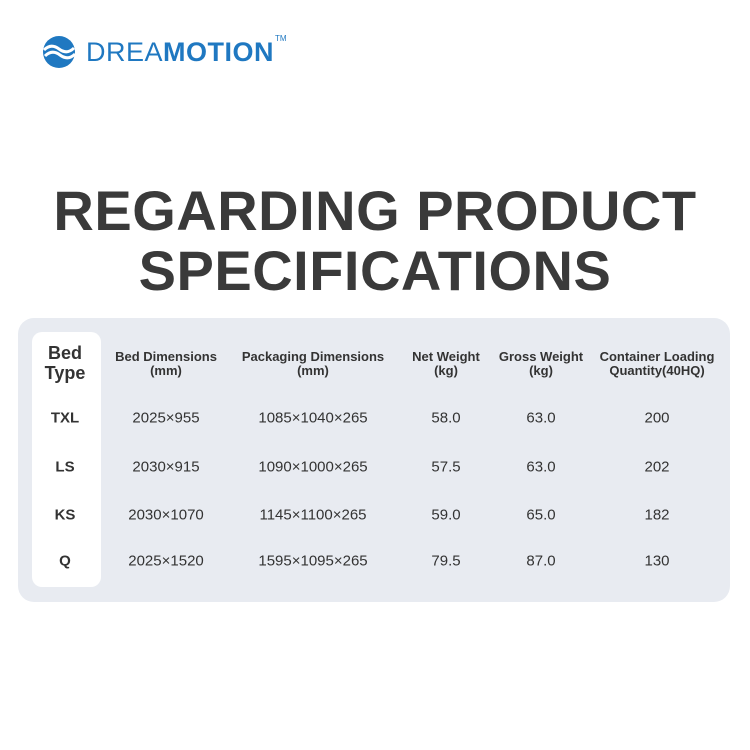 Image resolution: width=750 pixels, height=750 pixels. What do you see at coordinates (446, 356) in the screenshot?
I see `header-line: Net Weight` at bounding box center [446, 356].